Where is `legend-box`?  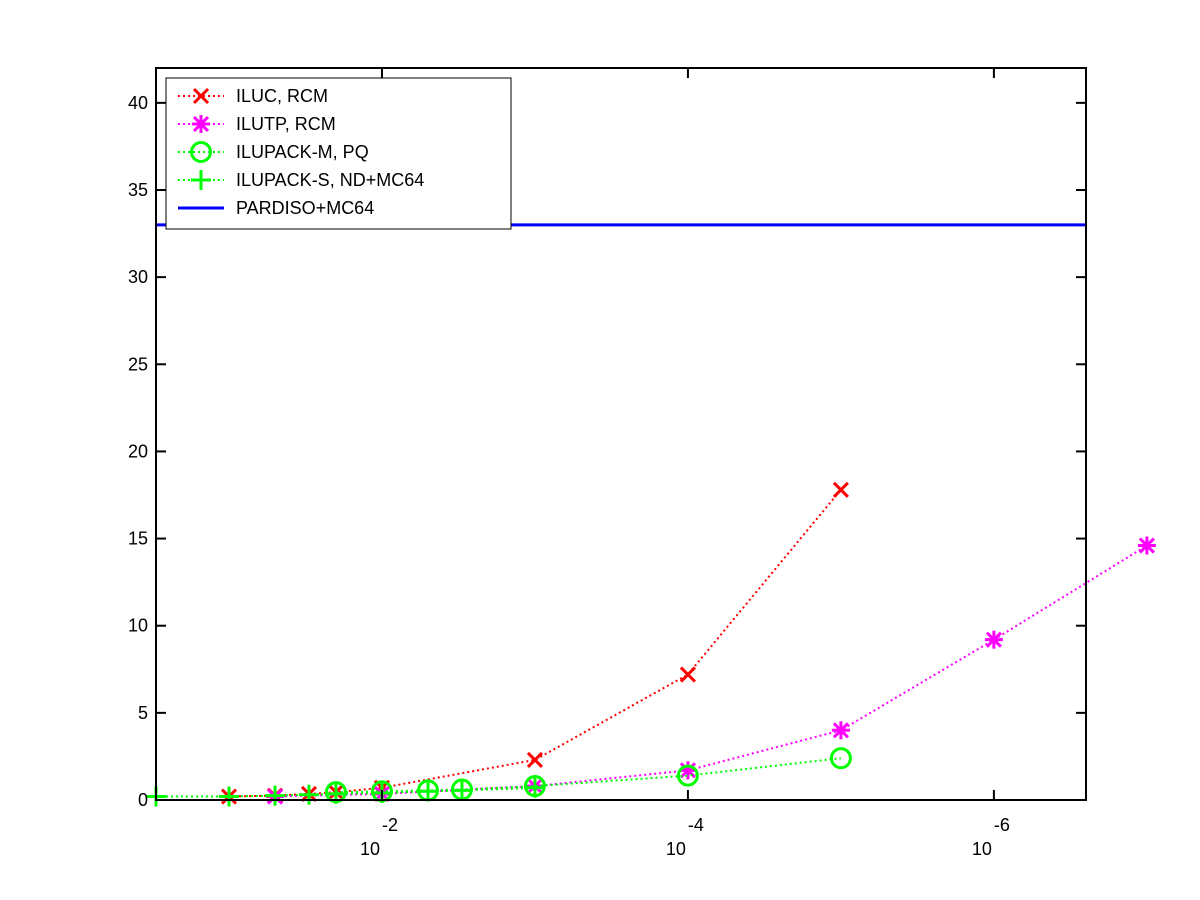
legend-box is located at coordinates (338, 153).